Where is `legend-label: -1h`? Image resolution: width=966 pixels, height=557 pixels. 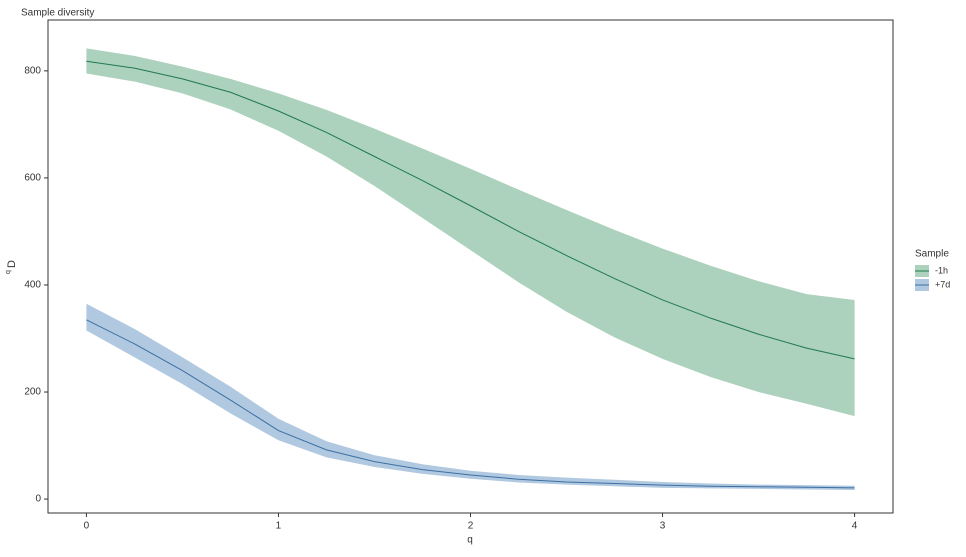 legend-label: -1h is located at coordinates (941, 270).